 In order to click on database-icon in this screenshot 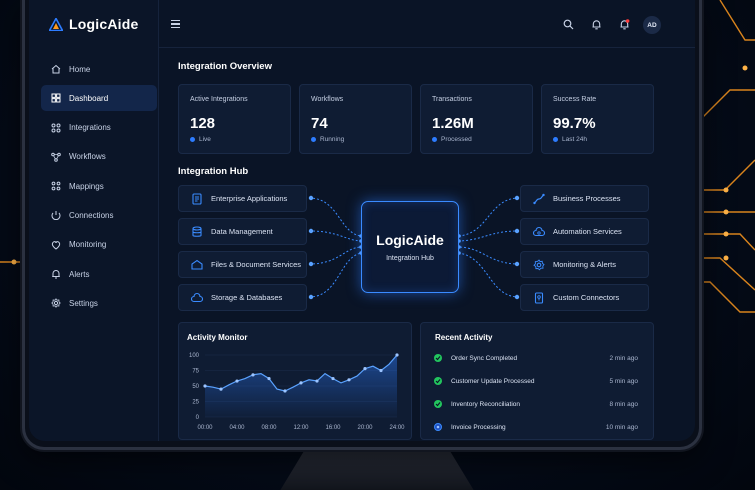, I will do `click(197, 231)`.